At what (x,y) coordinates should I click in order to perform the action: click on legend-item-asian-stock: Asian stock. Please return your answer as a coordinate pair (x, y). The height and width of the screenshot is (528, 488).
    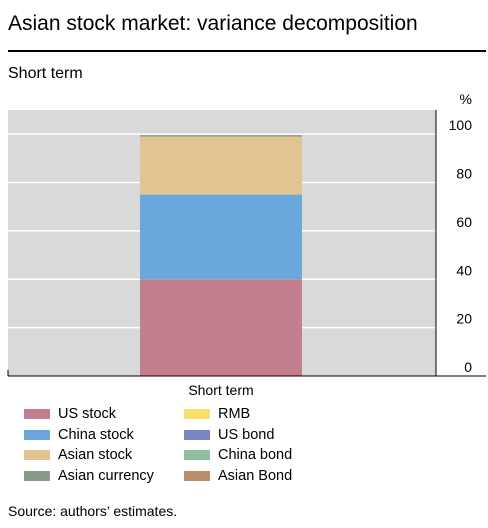
    Looking at the image, I should click on (104, 455).